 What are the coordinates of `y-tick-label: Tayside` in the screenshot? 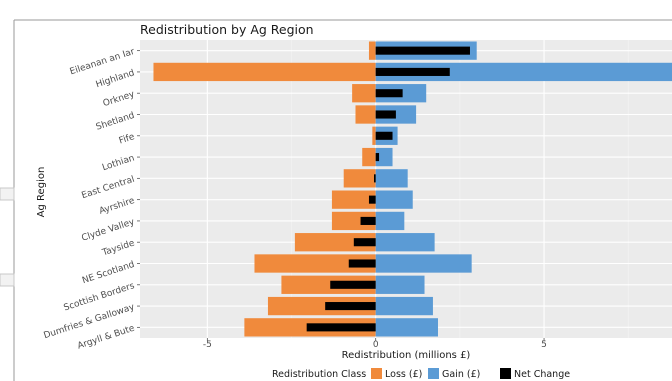 It's located at (118, 248).